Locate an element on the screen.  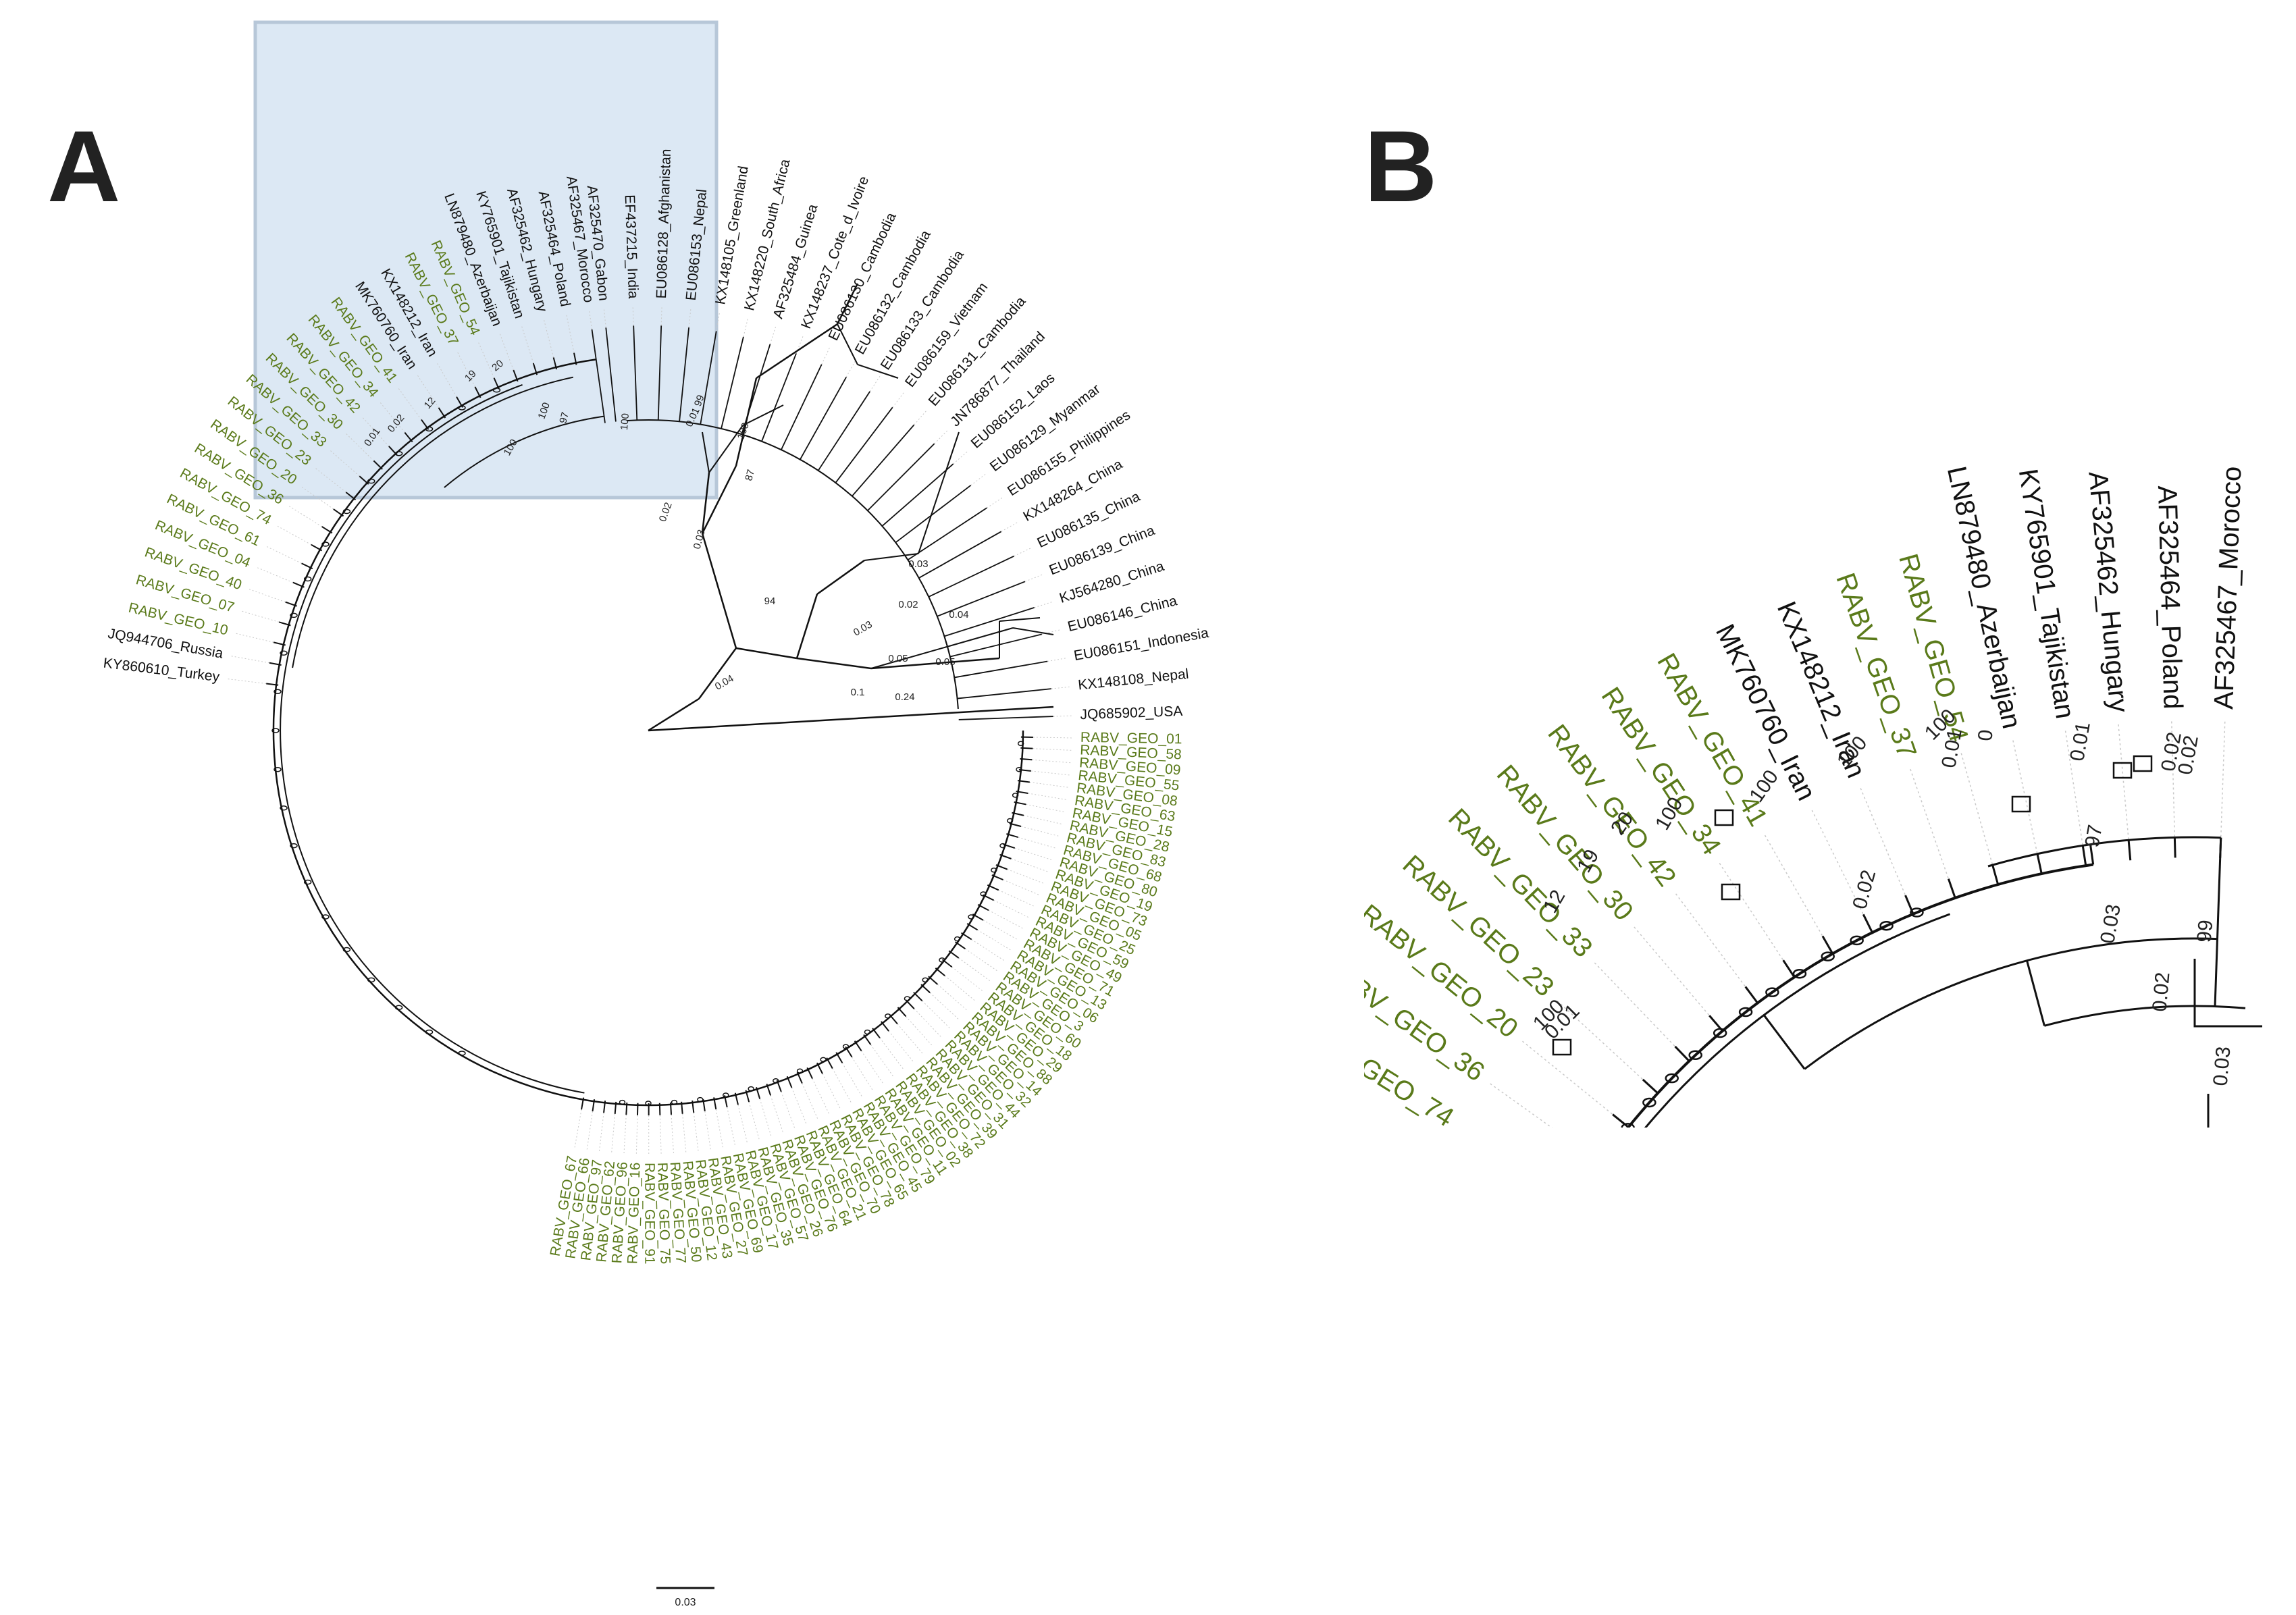
branch-support-label: 87 is located at coordinates (750, 476).